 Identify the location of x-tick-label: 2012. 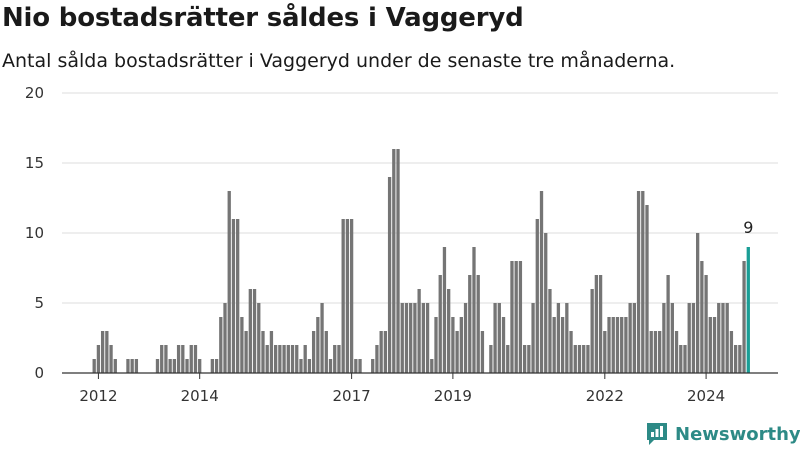
(98, 396).